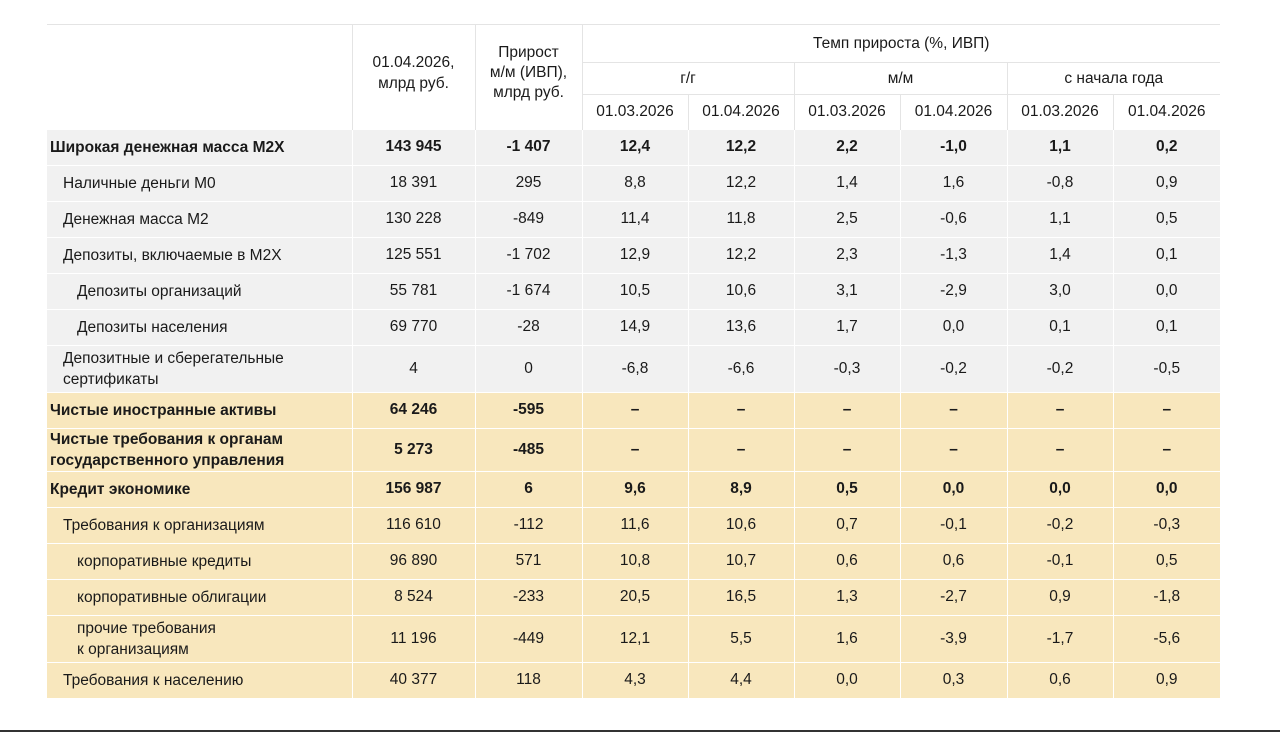  Describe the element at coordinates (528, 291) in the screenshot. I see `growth-cell: -1 674` at that location.